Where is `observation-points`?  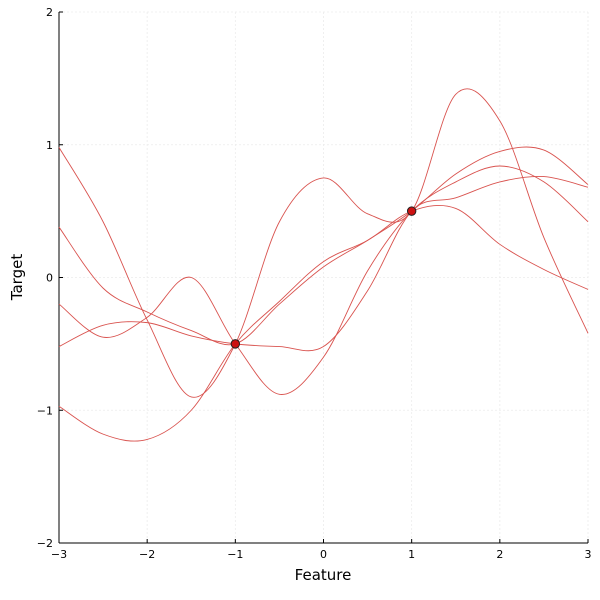
observation-points is located at coordinates (323, 277).